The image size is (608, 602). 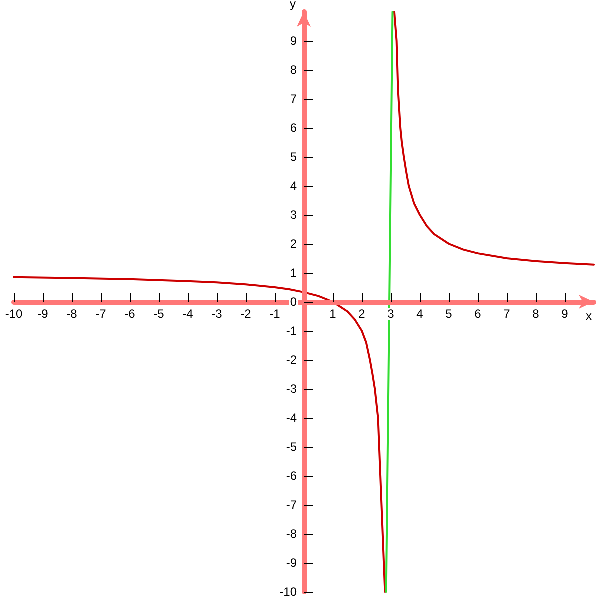 What do you see at coordinates (420, 314) in the screenshot?
I see `x-tick-label: 4` at bounding box center [420, 314].